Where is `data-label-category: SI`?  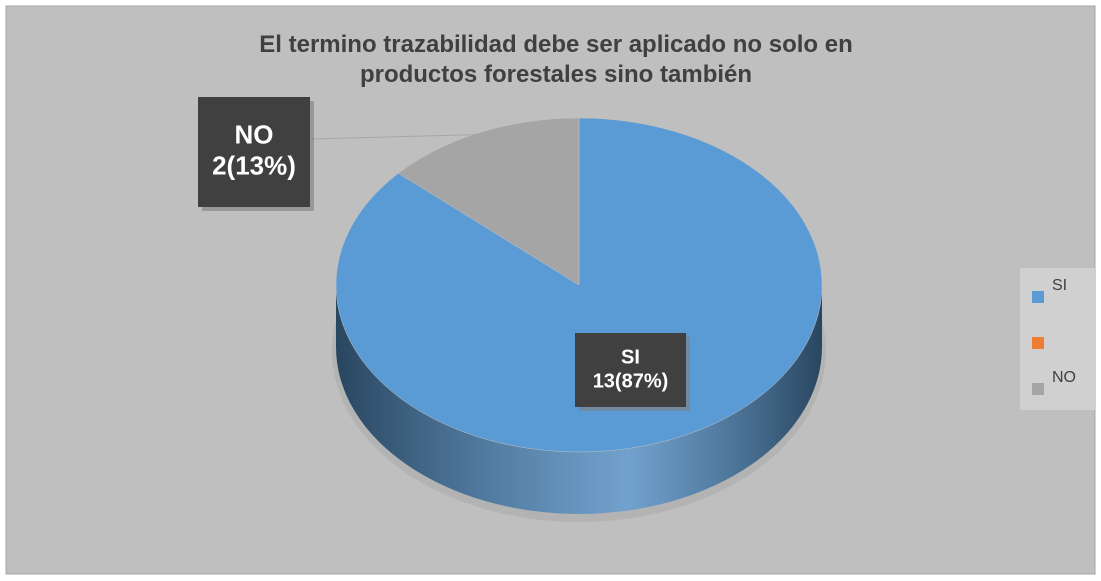 data-label-category: SI is located at coordinates (630, 357).